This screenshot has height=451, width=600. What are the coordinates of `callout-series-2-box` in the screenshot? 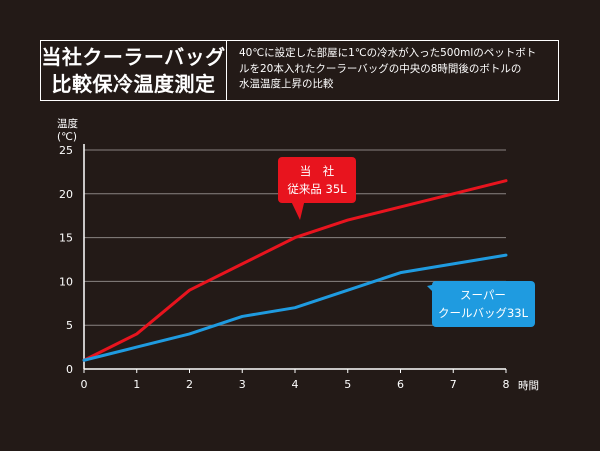 It's located at (483, 304).